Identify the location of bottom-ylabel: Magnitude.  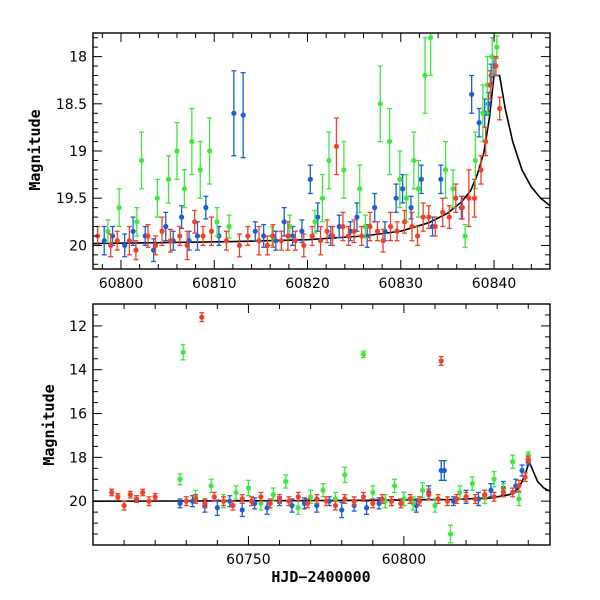
(49, 424).